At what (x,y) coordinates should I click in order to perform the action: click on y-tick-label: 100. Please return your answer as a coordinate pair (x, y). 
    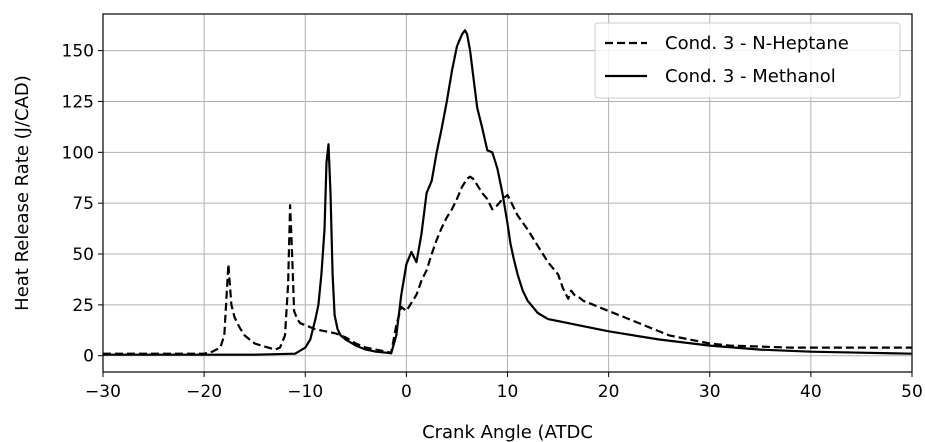
    Looking at the image, I should click on (78, 153).